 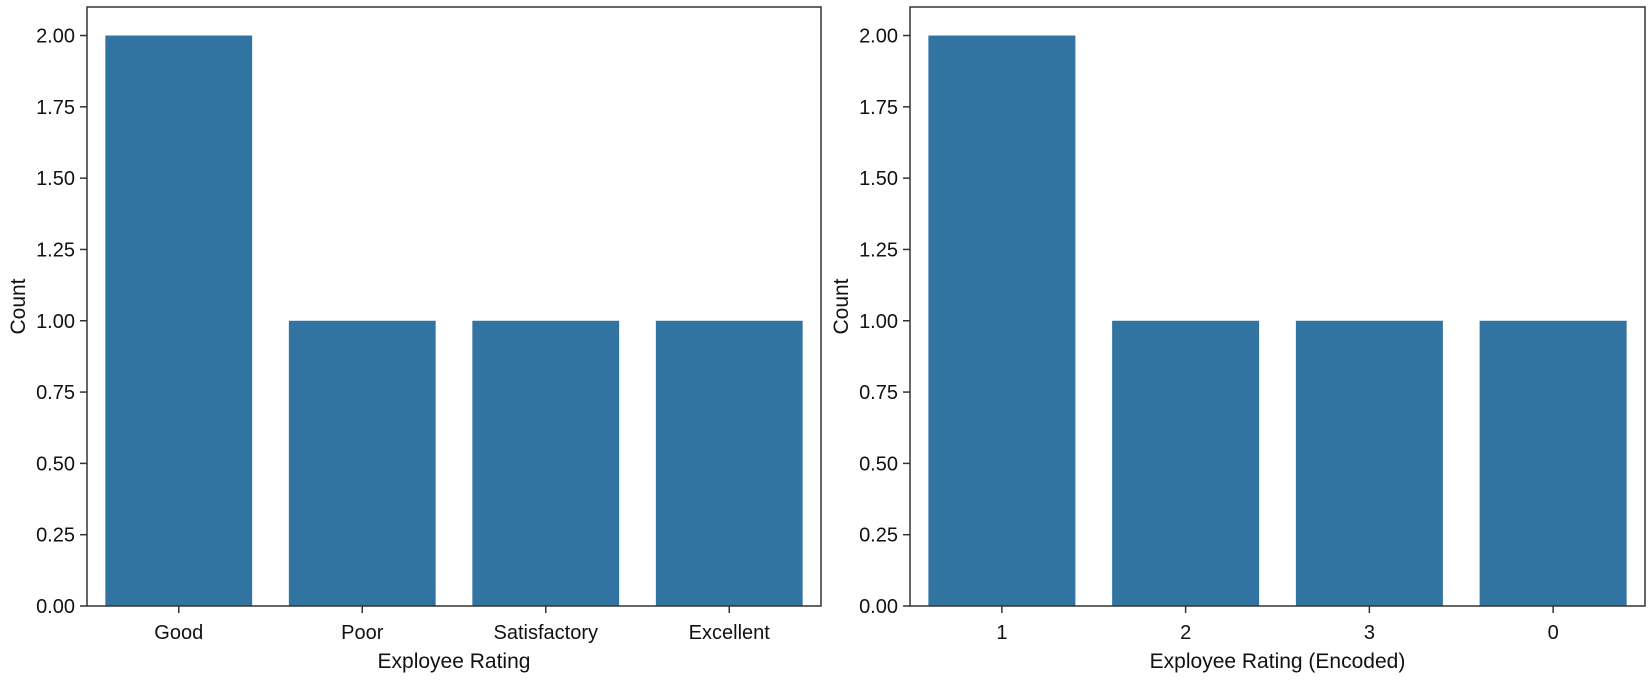 I want to click on x-tick-label: Satisfactory, so click(x=546, y=633).